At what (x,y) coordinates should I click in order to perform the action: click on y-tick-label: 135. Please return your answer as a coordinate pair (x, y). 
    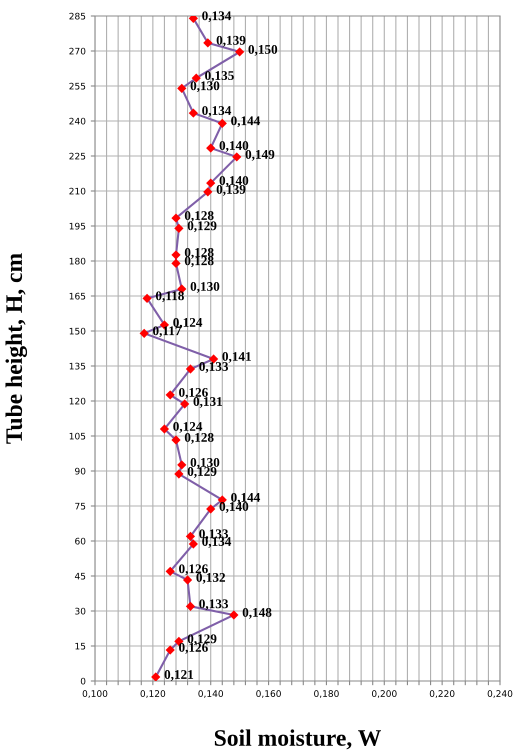
    Looking at the image, I should click on (78, 366).